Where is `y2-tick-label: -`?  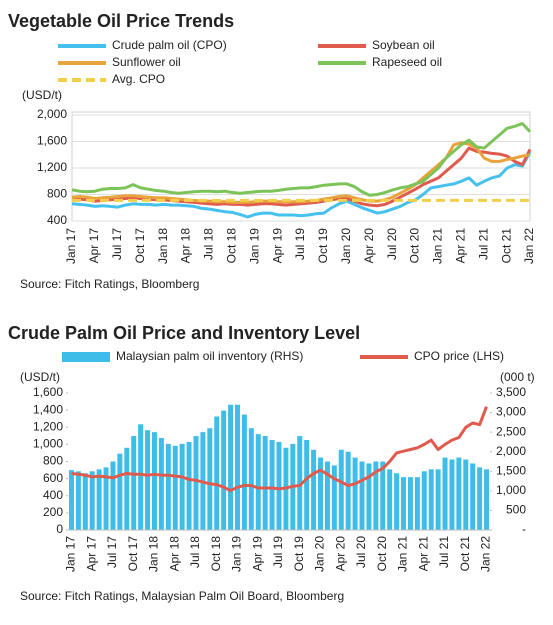
y2-tick-label: - is located at coordinates (524, 529).